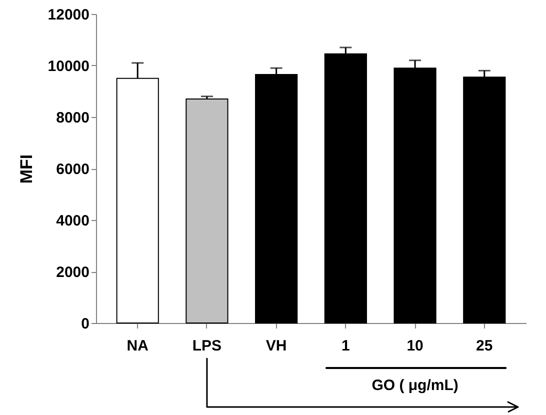 The height and width of the screenshot is (415, 546). Describe the element at coordinates (137, 346) in the screenshot. I see `x-tick-label: NA` at that location.